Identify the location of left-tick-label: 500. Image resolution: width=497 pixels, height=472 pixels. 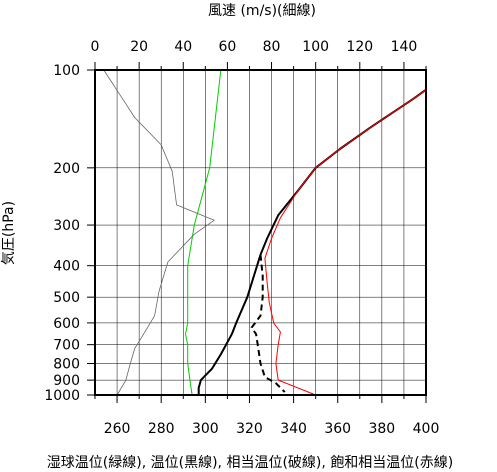
(66, 298).